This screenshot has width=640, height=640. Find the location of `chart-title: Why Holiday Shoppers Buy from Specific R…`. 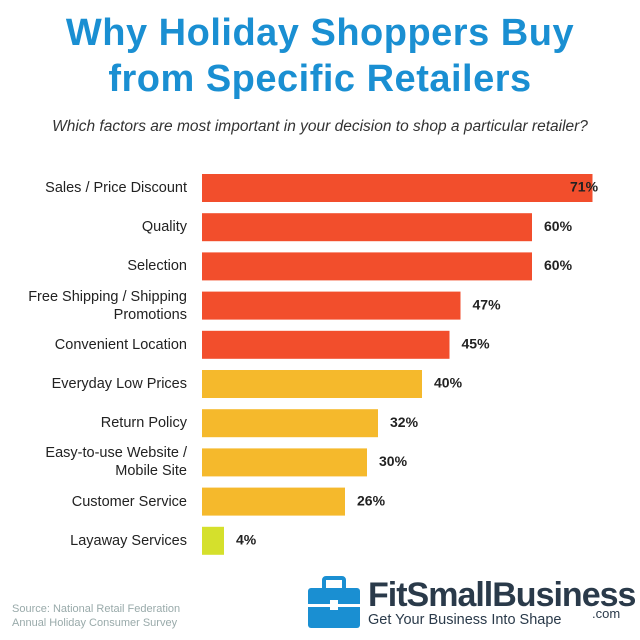

chart-title: Why Holiday Shoppers Buy from Specific R… is located at coordinates (320, 56).